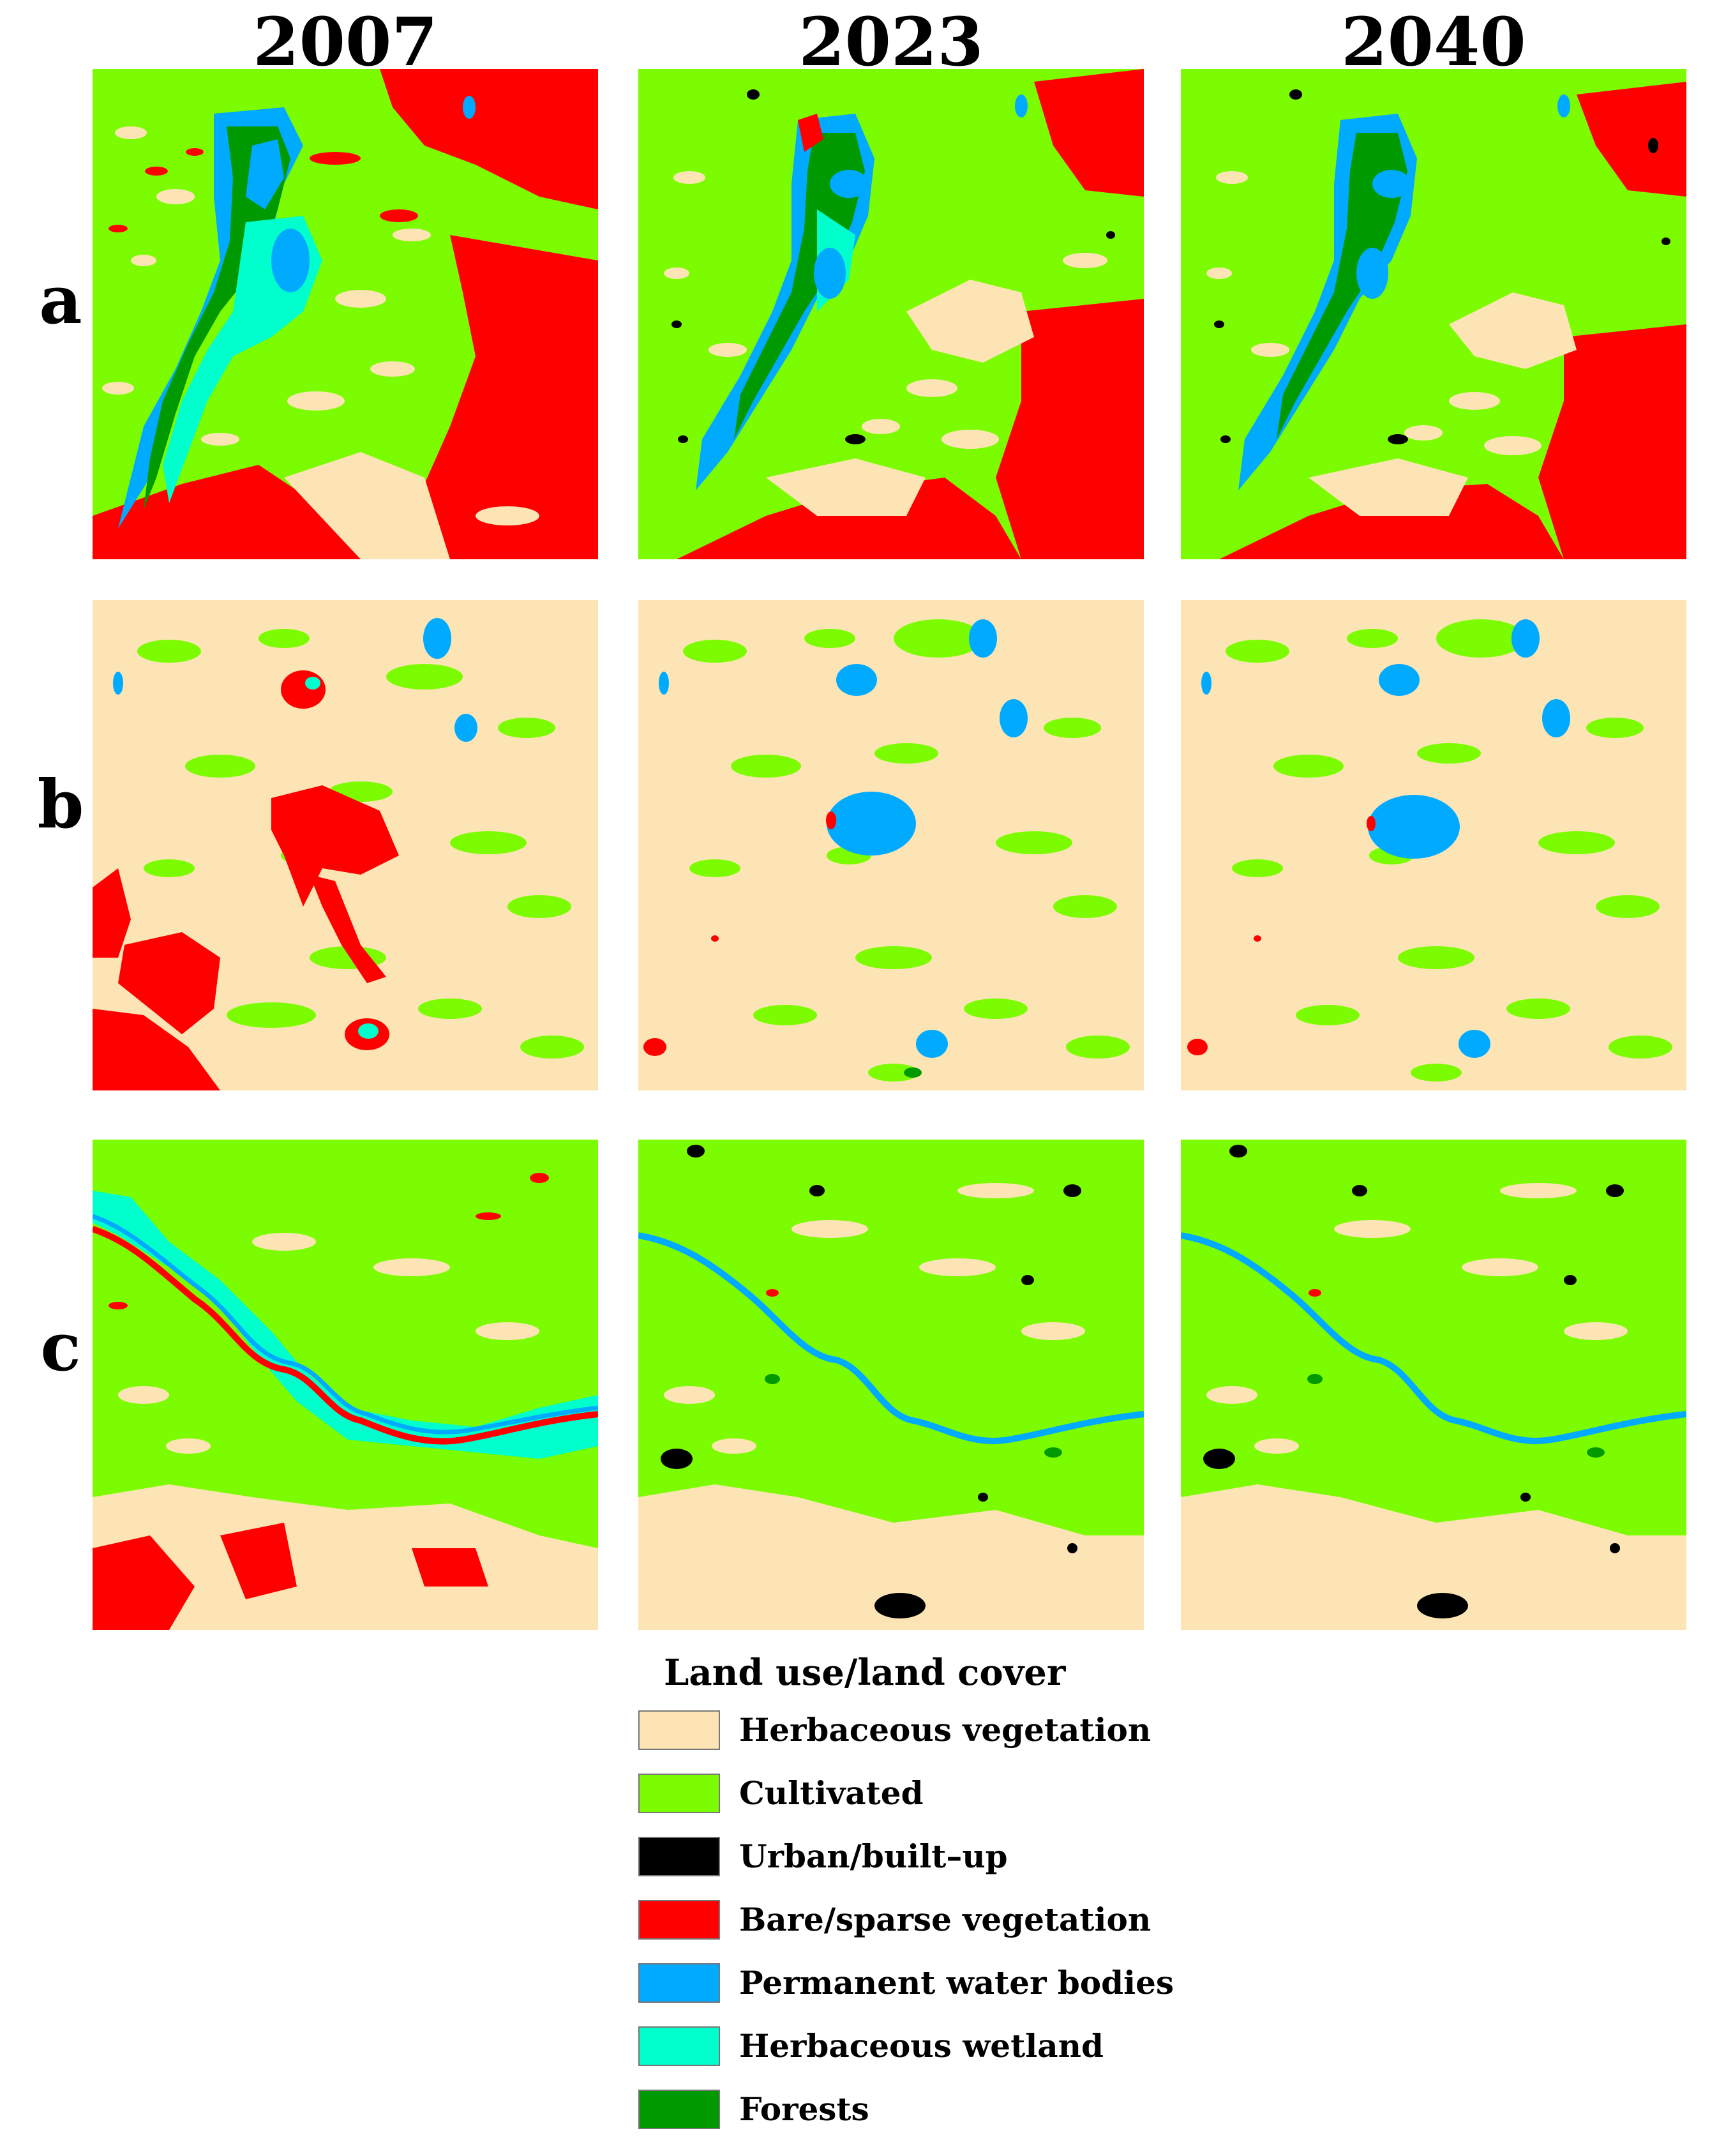 Image resolution: width=1710 pixels, height=2156 pixels. I want to click on legend-item: Herbaceous vegetation, so click(926, 1730).